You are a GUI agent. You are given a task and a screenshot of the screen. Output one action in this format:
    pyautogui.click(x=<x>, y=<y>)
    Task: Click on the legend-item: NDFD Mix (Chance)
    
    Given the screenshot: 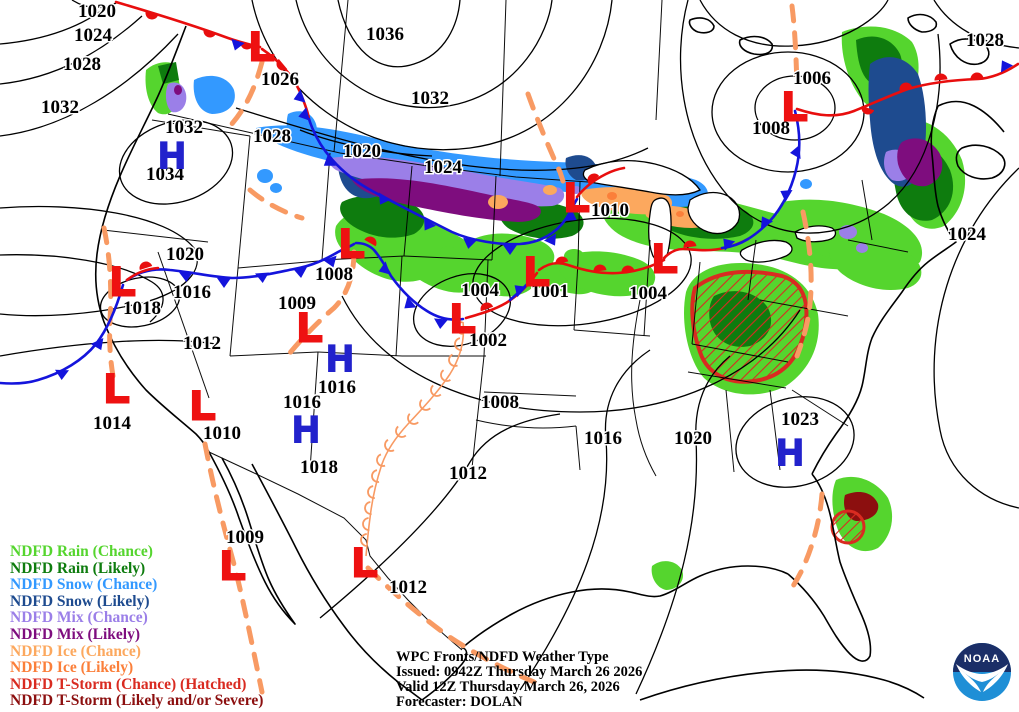 What is the action you would take?
    pyautogui.click(x=79, y=618)
    